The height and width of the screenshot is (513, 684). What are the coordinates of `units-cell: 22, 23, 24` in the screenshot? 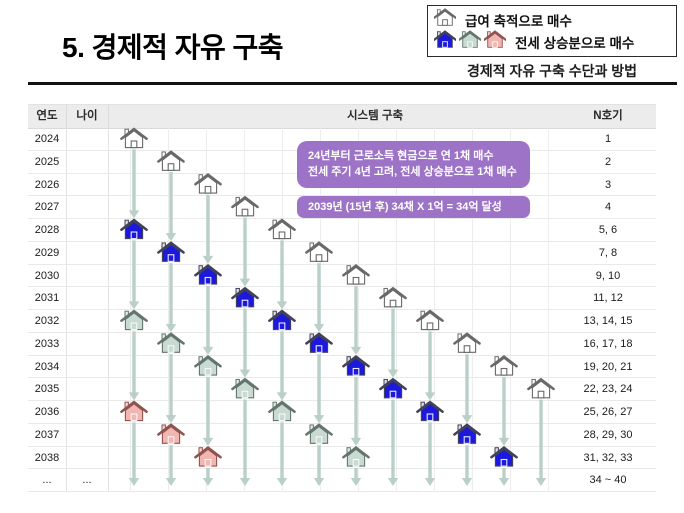 It's located at (608, 389).